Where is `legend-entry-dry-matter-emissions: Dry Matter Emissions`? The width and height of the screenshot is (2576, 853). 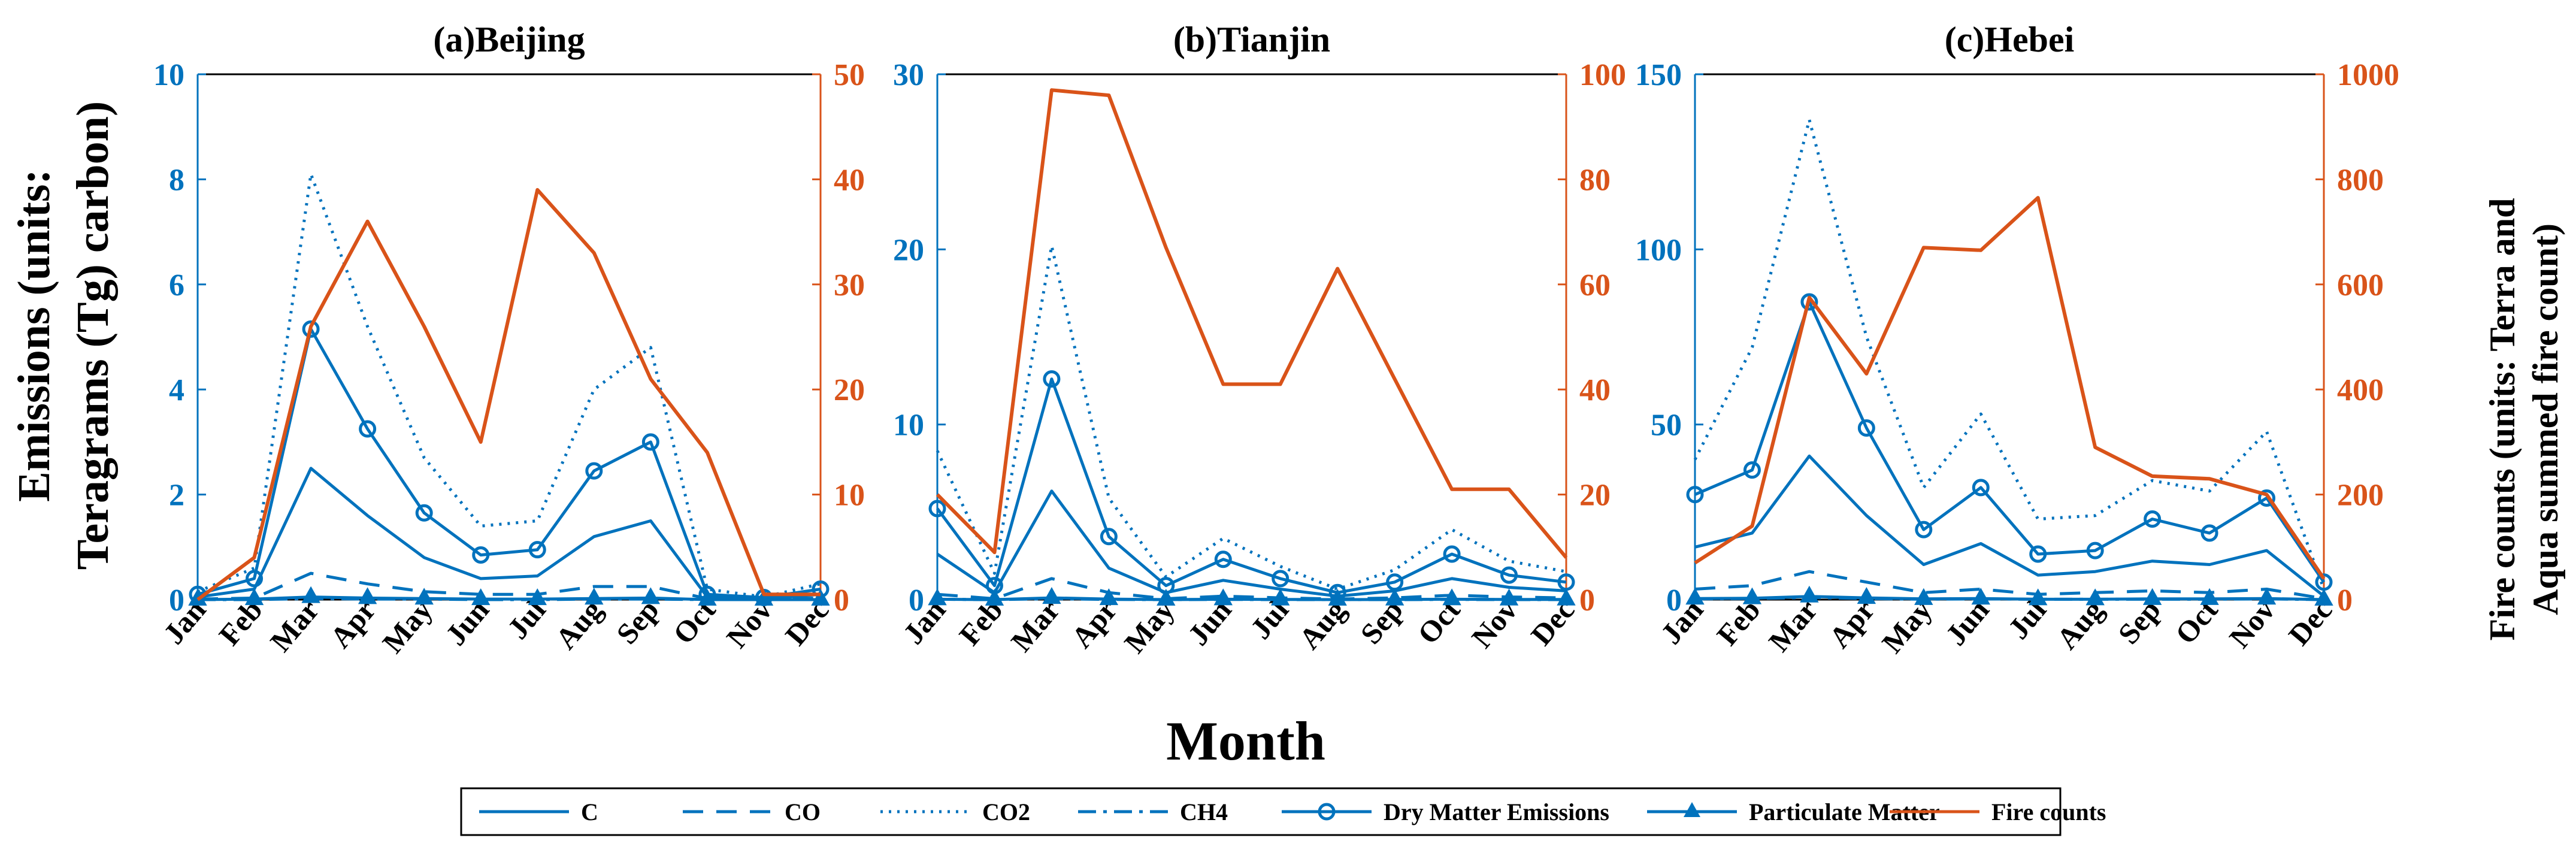 legend-entry-dry-matter-emissions: Dry Matter Emissions is located at coordinates (1445, 812).